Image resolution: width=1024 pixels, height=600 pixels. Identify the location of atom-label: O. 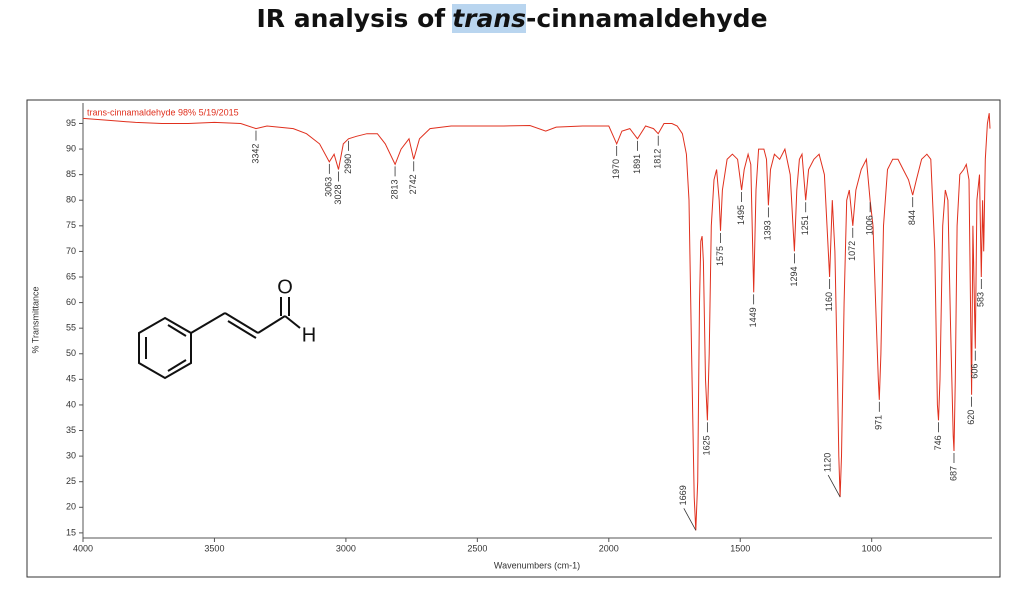
(285, 287).